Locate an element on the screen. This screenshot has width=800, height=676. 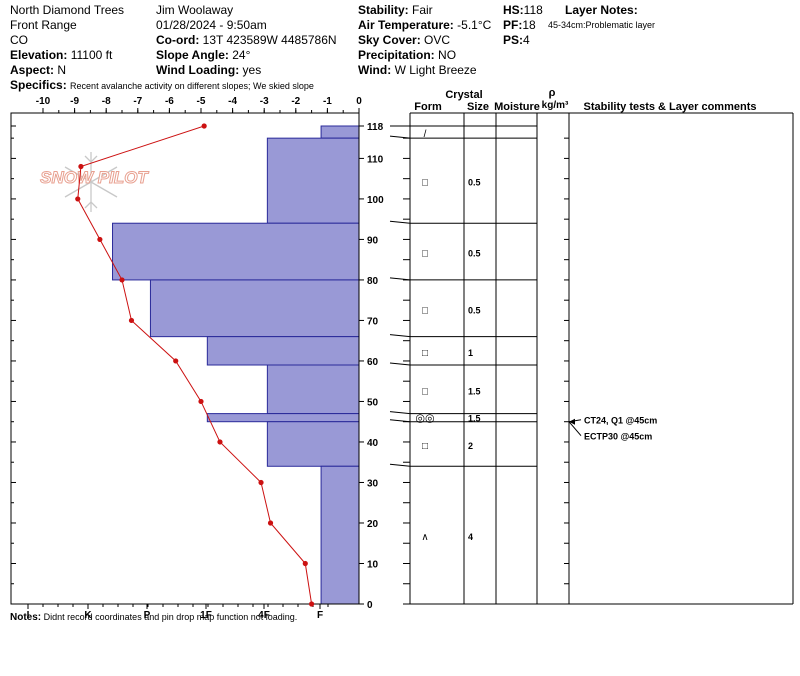
temp-tick-label: -3 is located at coordinates (264, 101).